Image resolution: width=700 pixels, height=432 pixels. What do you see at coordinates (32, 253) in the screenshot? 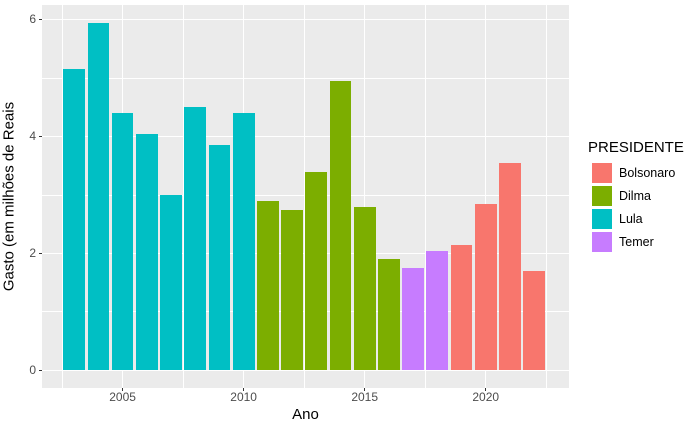
I see `y-tick-label: 2` at bounding box center [32, 253].